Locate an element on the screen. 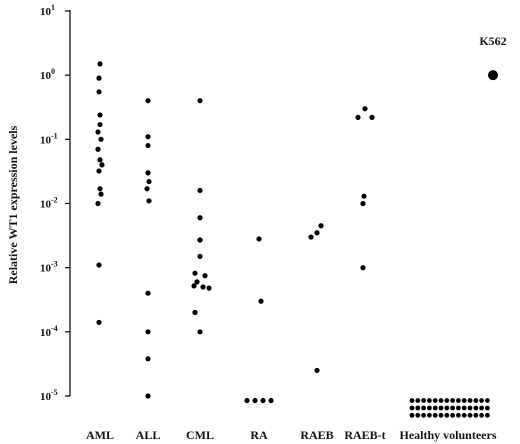 The height and width of the screenshot is (444, 520). category-label: ALL is located at coordinates (148, 435).